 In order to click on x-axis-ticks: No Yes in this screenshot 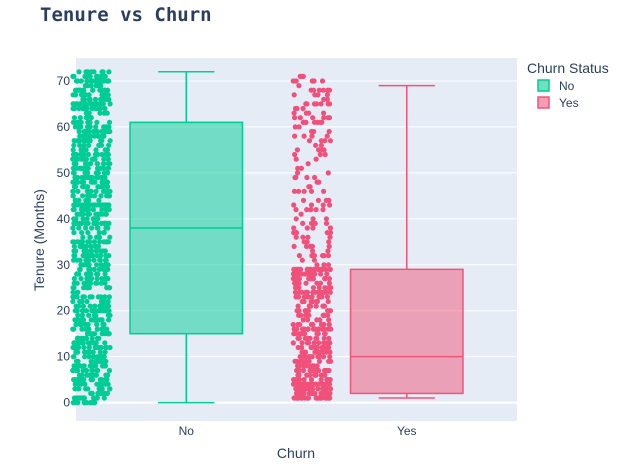, I will do `click(298, 431)`.